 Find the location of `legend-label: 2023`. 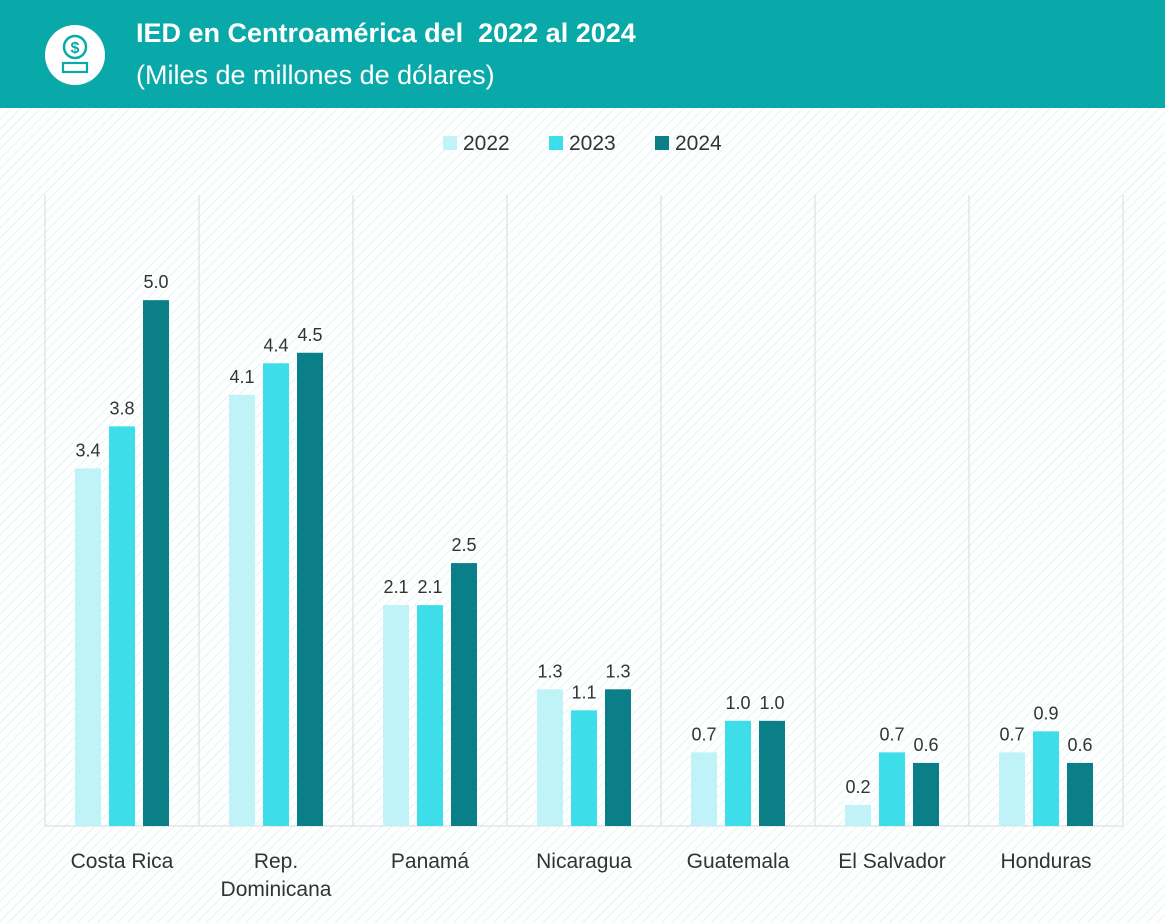

legend-label: 2023 is located at coordinates (592, 143).